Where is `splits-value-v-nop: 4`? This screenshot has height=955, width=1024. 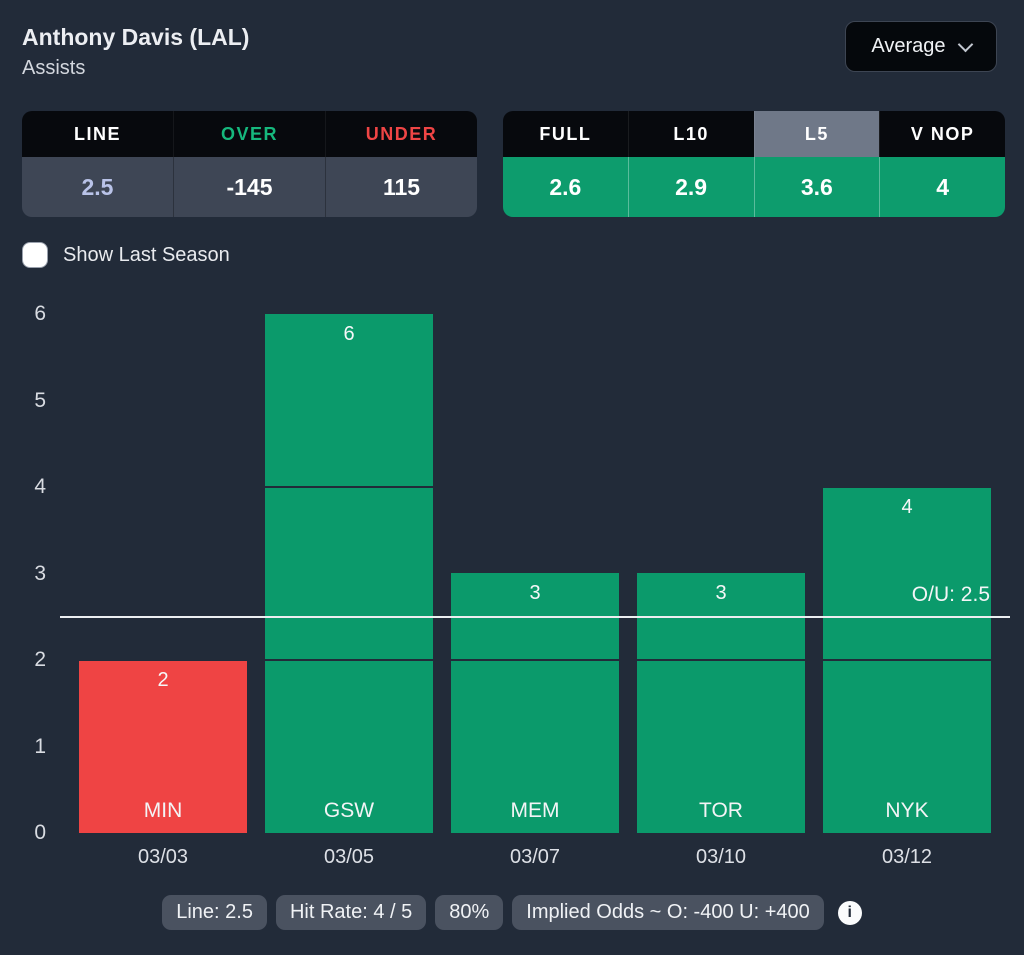
splits-value-v-nop: 4 is located at coordinates (942, 187).